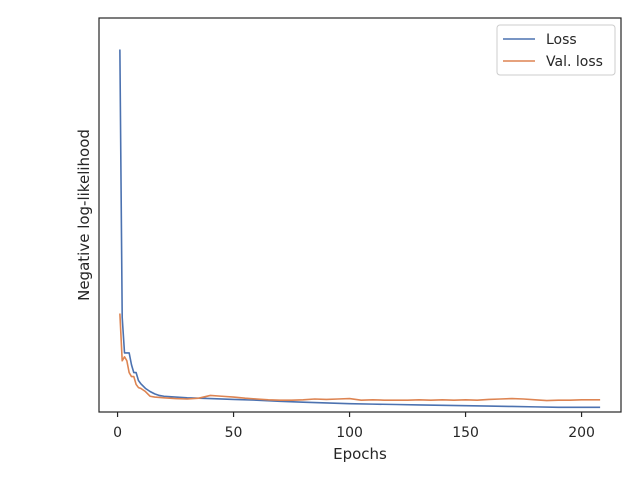  What do you see at coordinates (465, 433) in the screenshot?
I see `x-tick-label: 150` at bounding box center [465, 433].